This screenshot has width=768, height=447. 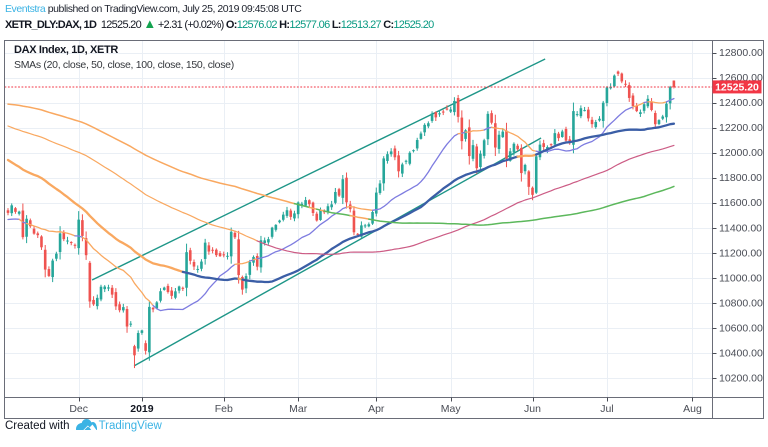 I want to click on symbol-name: XETR_DLY:DAX, 1D, so click(x=51, y=25).